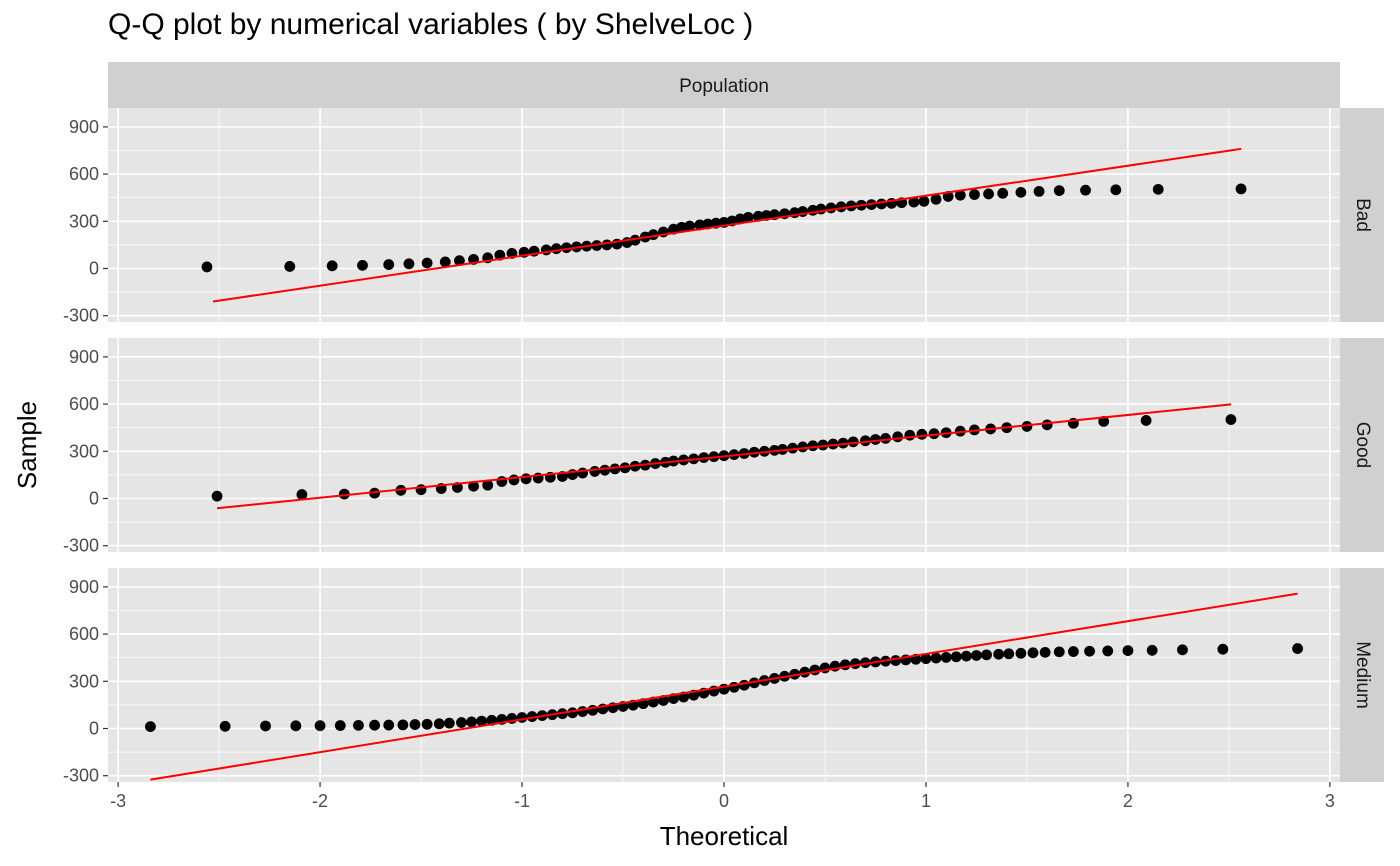 The height and width of the screenshot is (866, 1400). What do you see at coordinates (727, 225) in the screenshot?
I see `qq-reference-line` at bounding box center [727, 225].